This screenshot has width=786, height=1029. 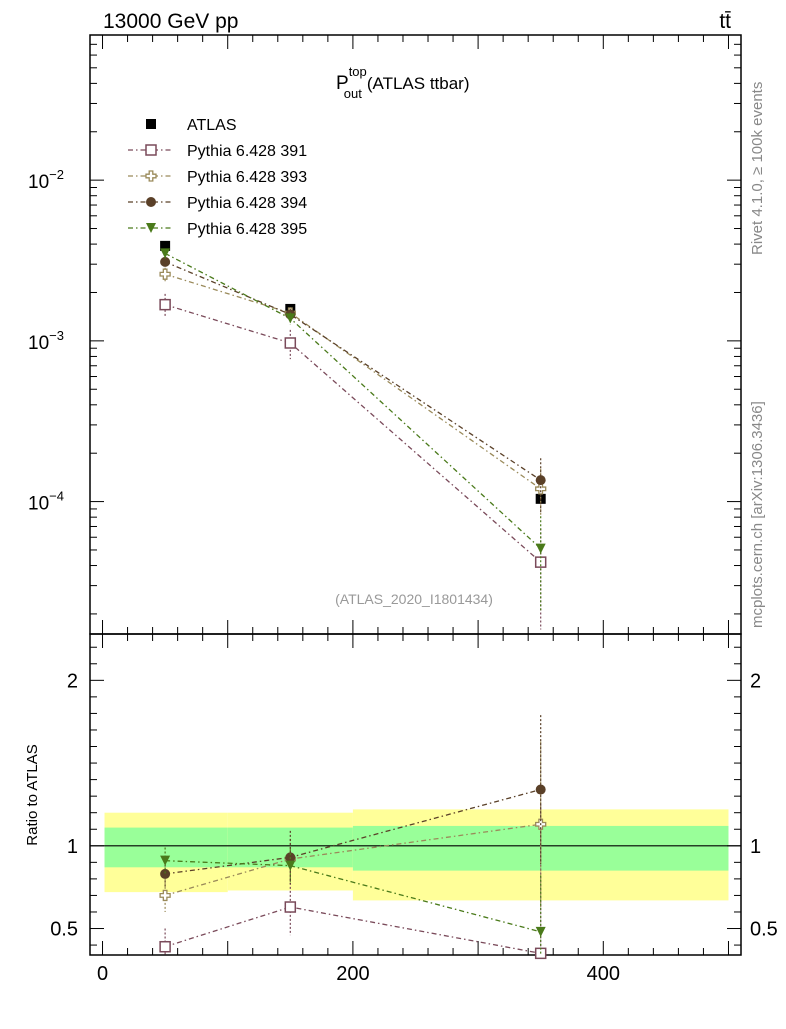 What do you see at coordinates (352, 930) in the screenshot?
I see `series-line-ratio` at bounding box center [352, 930].